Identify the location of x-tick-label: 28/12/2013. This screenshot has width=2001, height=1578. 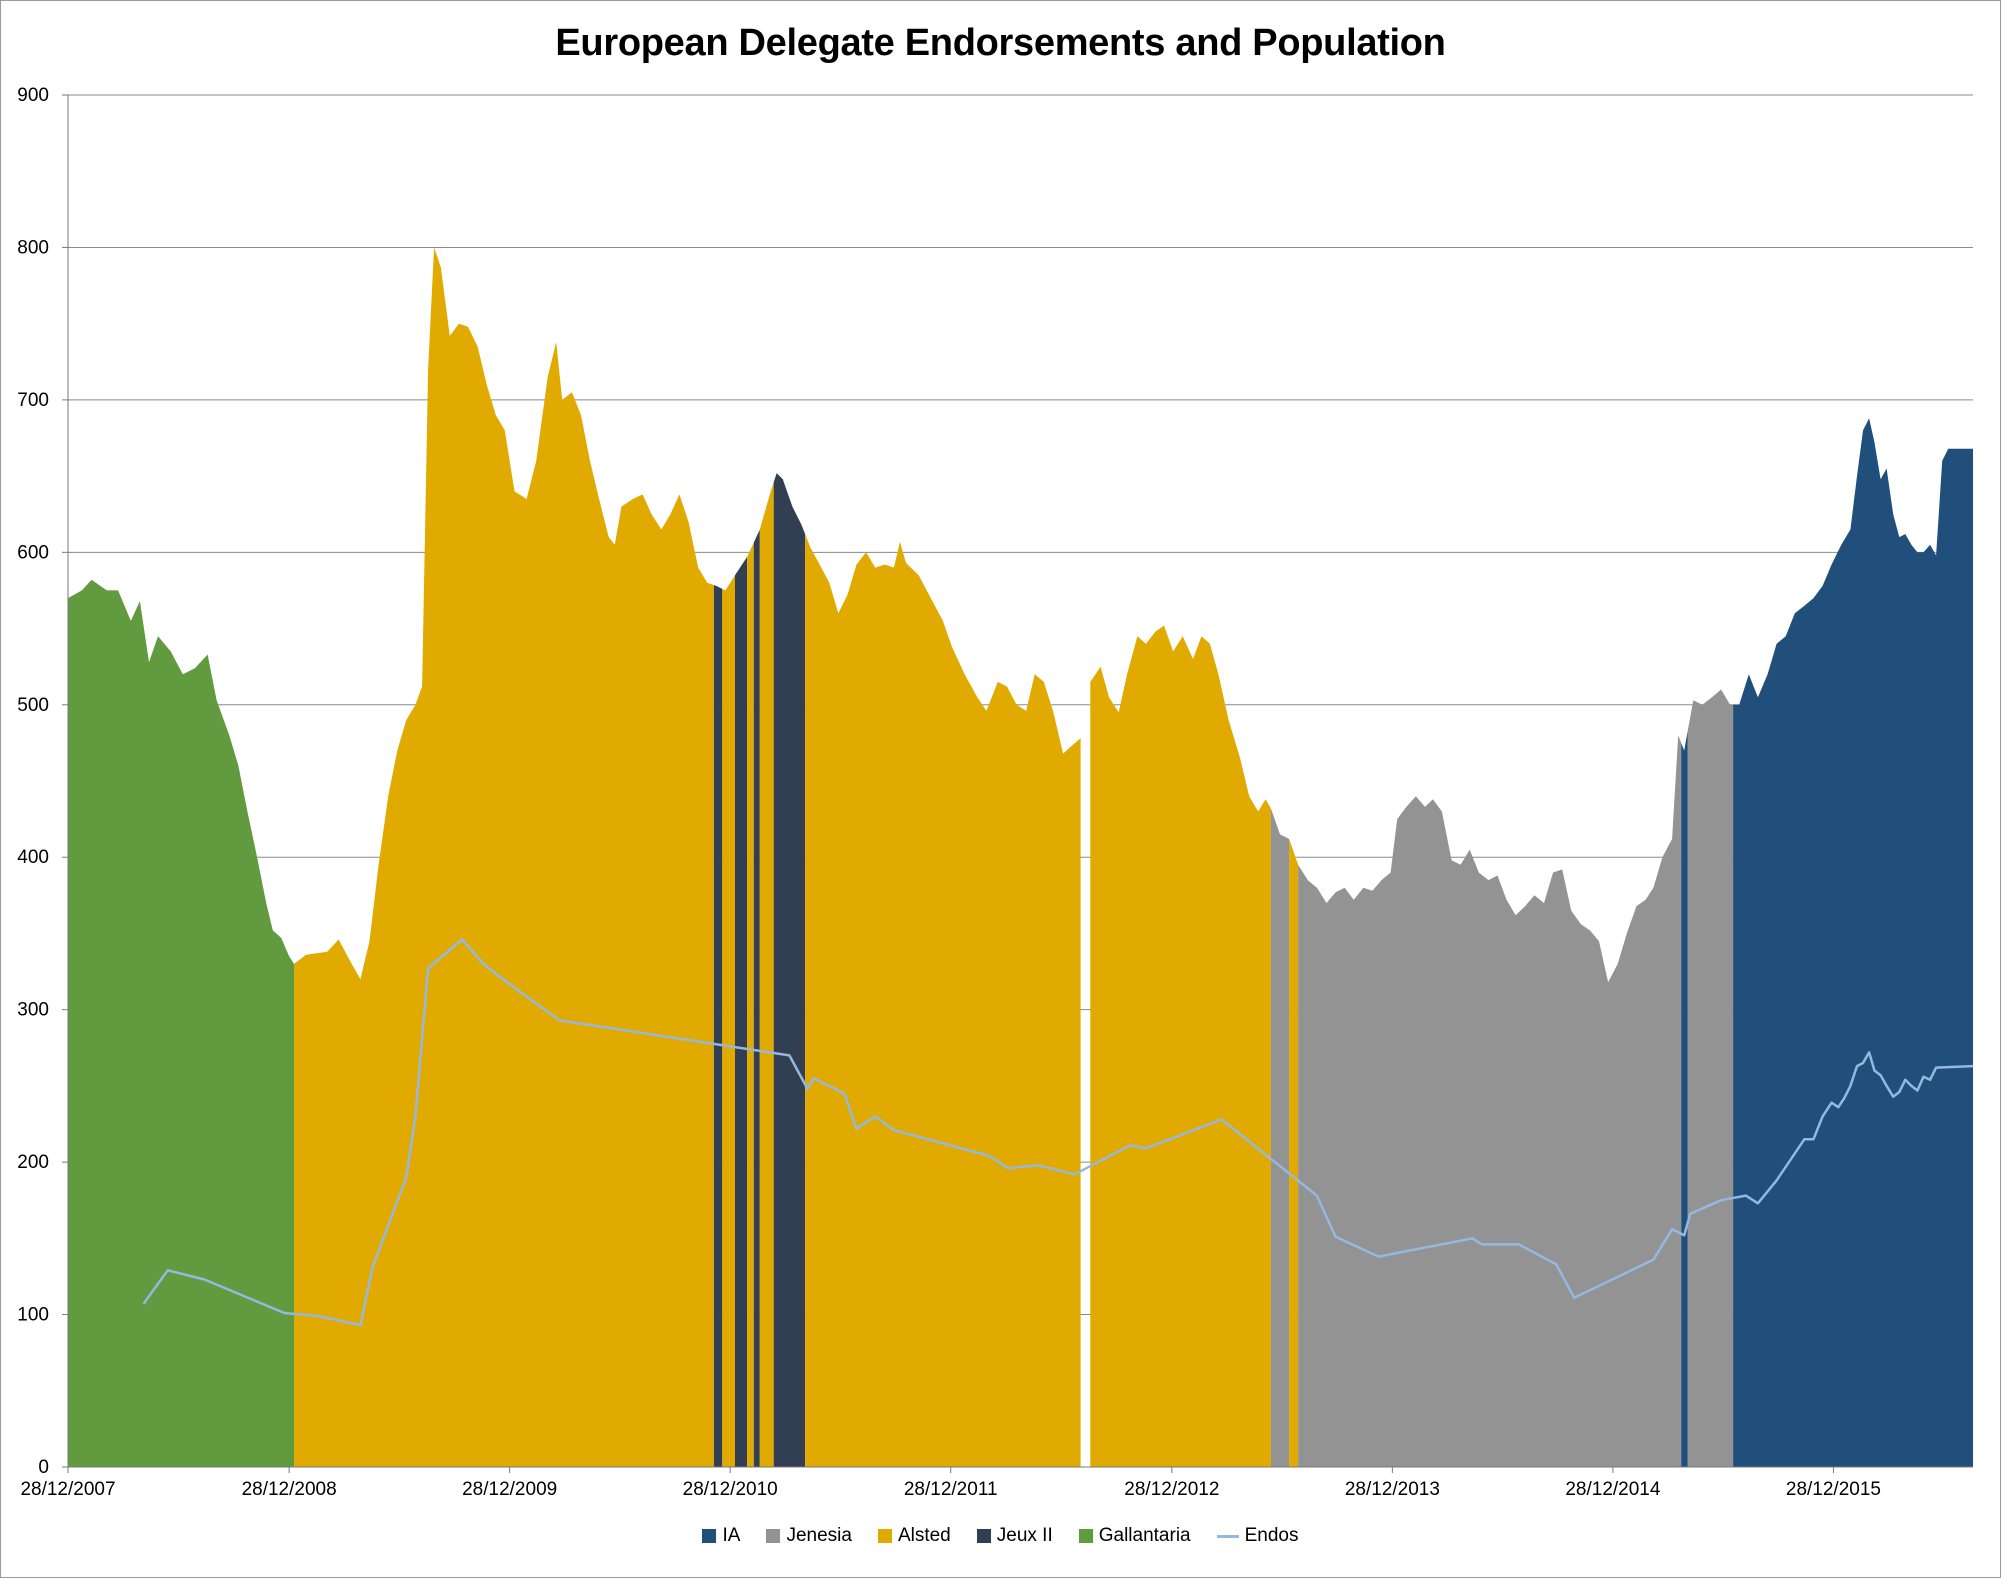
(1392, 1489).